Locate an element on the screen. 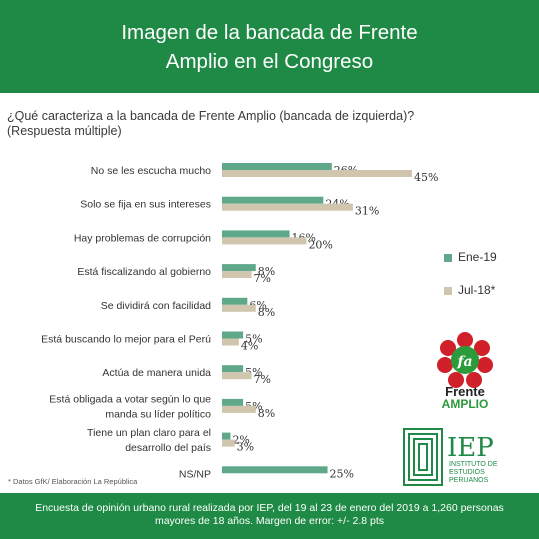 The image size is (539, 539). question-line2: (Respuesta múltiple) is located at coordinates (64, 131).